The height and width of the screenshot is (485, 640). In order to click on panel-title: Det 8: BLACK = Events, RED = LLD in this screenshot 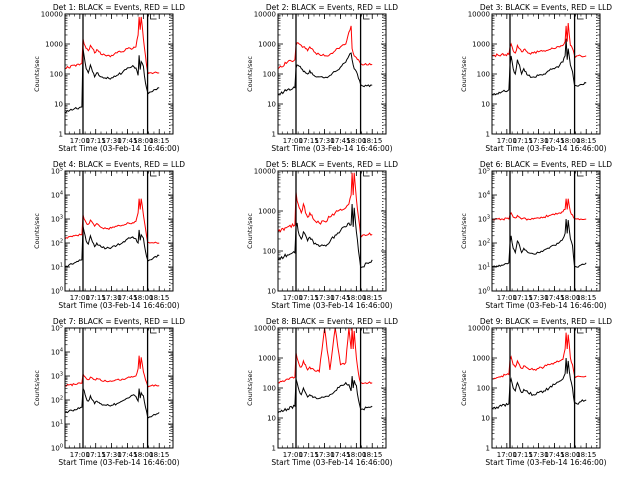, I will do `click(332, 321)`.